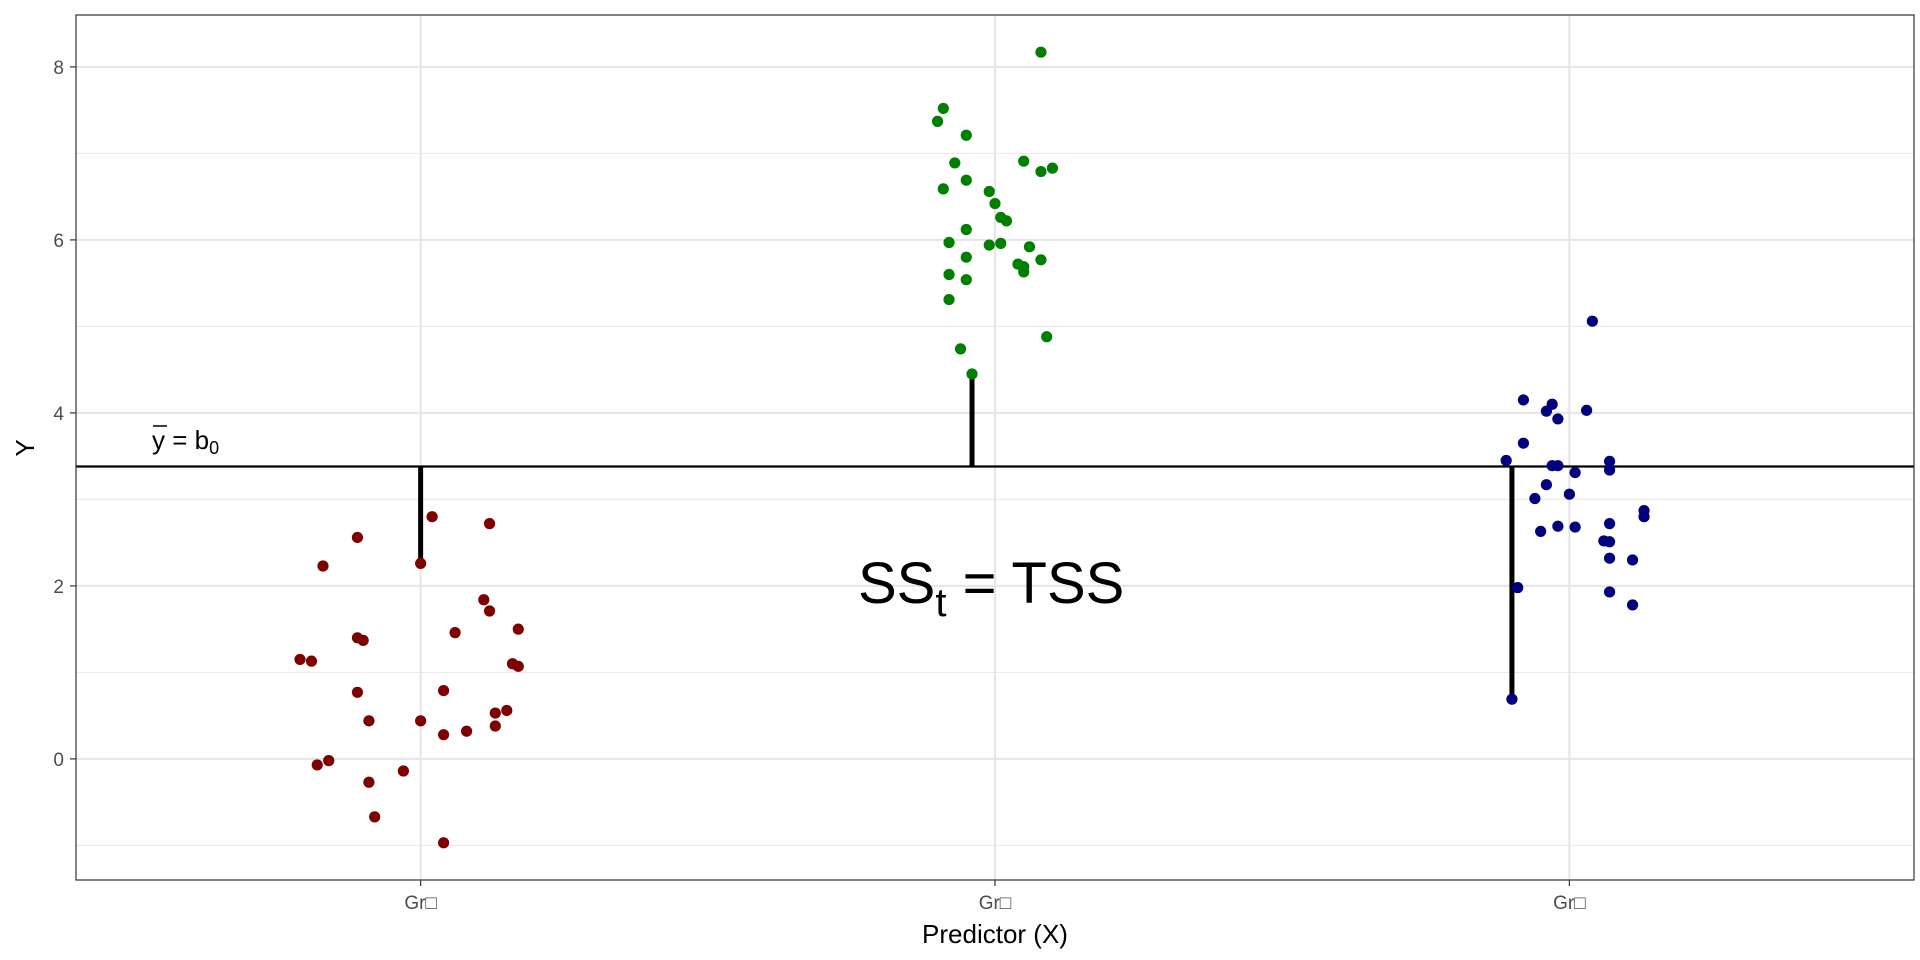  I want to click on tss-annotation-rest: = TSS, so click(1036, 583).